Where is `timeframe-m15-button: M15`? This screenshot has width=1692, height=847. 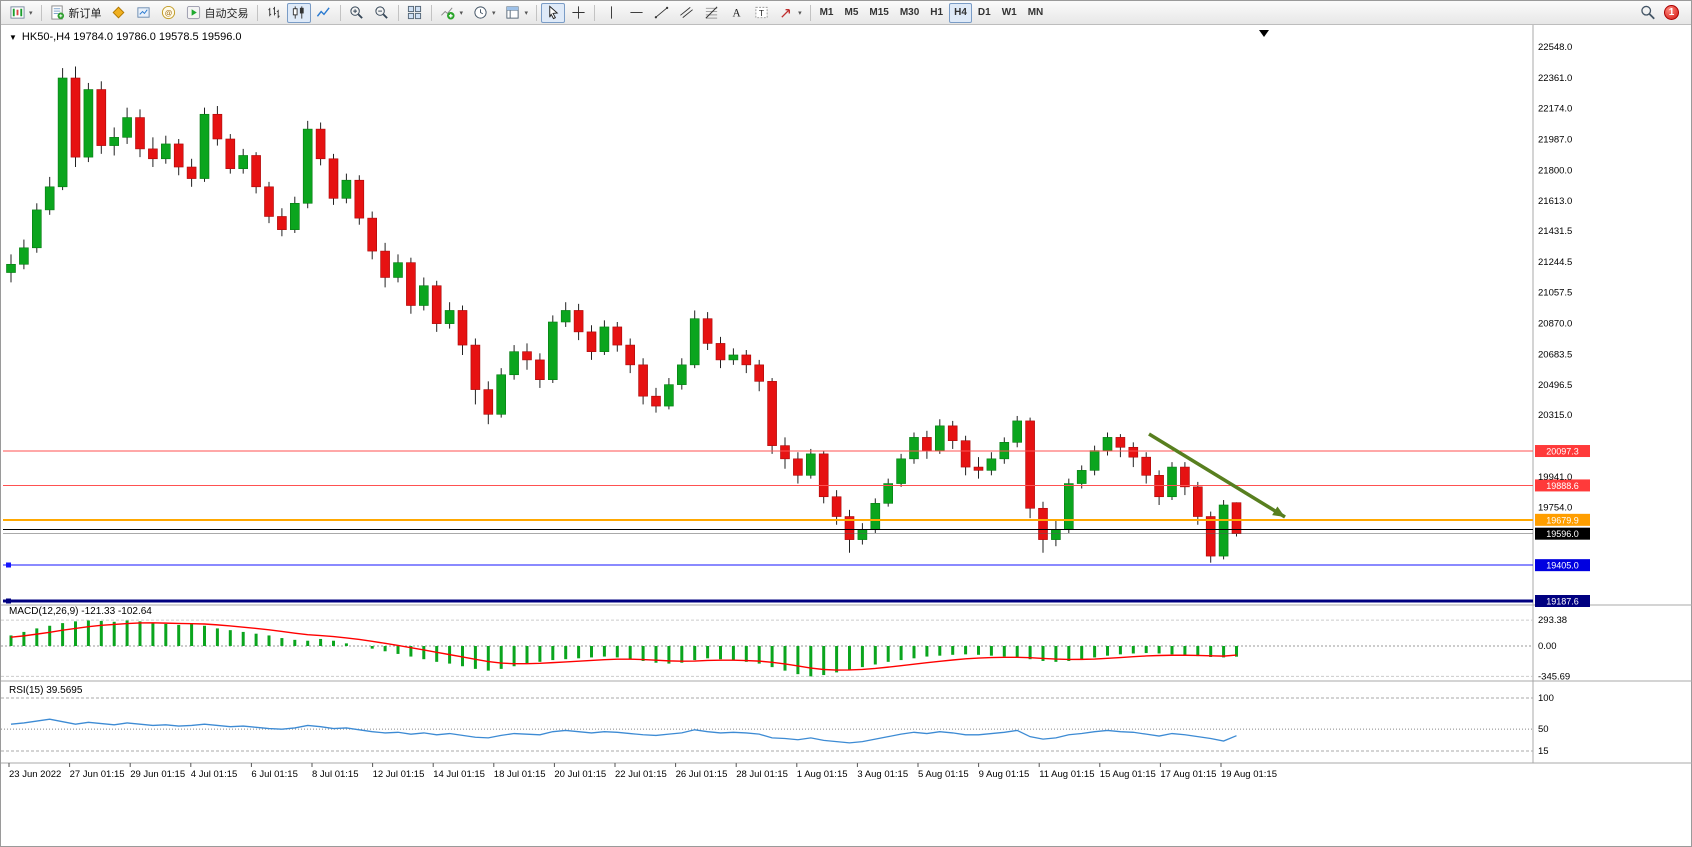 timeframe-m15-button: M15 is located at coordinates (878, 13).